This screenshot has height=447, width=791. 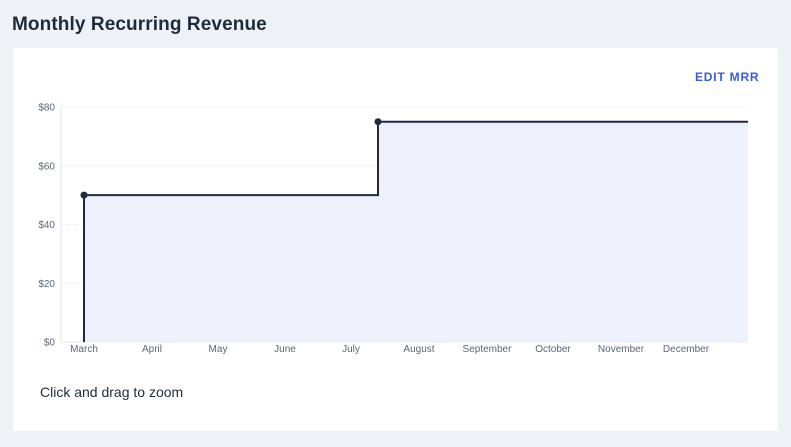 What do you see at coordinates (46, 108) in the screenshot?
I see `y-tick-label: $80` at bounding box center [46, 108].